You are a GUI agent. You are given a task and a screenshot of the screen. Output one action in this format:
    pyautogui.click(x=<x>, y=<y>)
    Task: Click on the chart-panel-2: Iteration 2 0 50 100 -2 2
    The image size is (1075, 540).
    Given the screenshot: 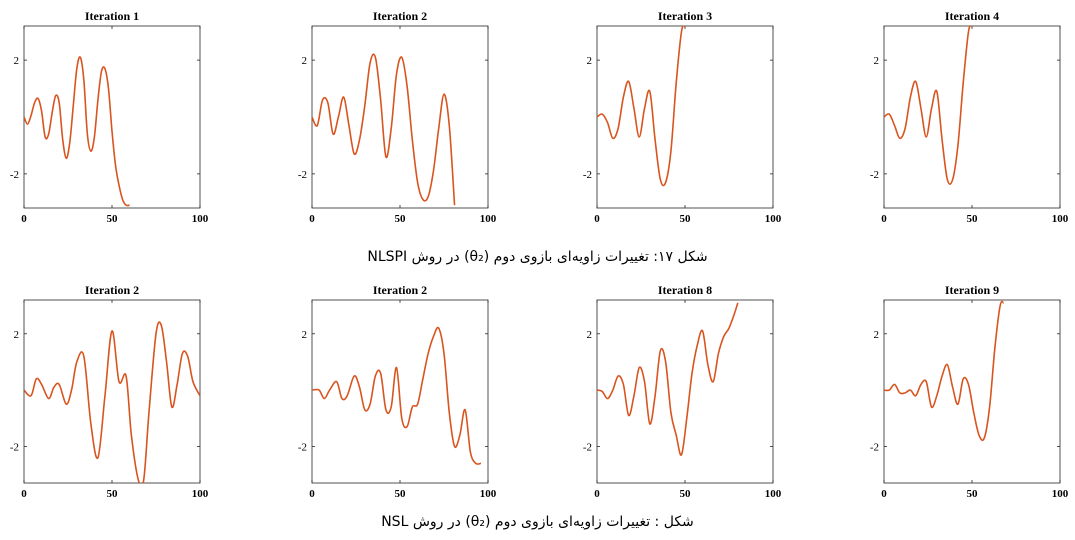 What is the action you would take?
    pyautogui.click(x=397, y=117)
    